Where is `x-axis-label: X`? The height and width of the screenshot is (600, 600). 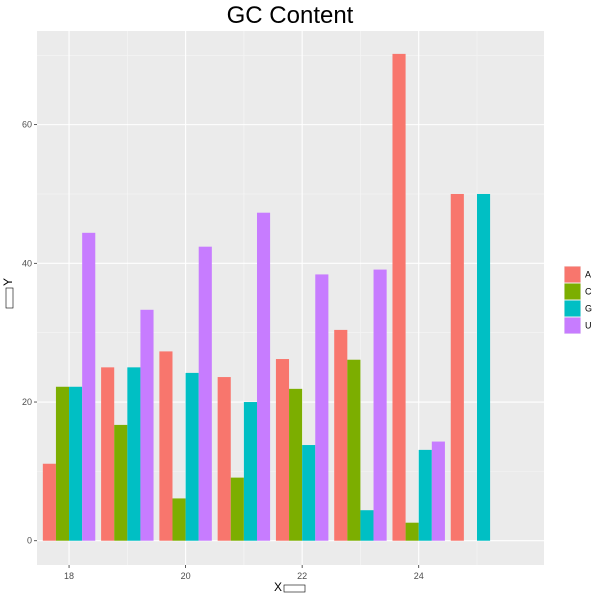
x-axis-label: X is located at coordinates (278, 587).